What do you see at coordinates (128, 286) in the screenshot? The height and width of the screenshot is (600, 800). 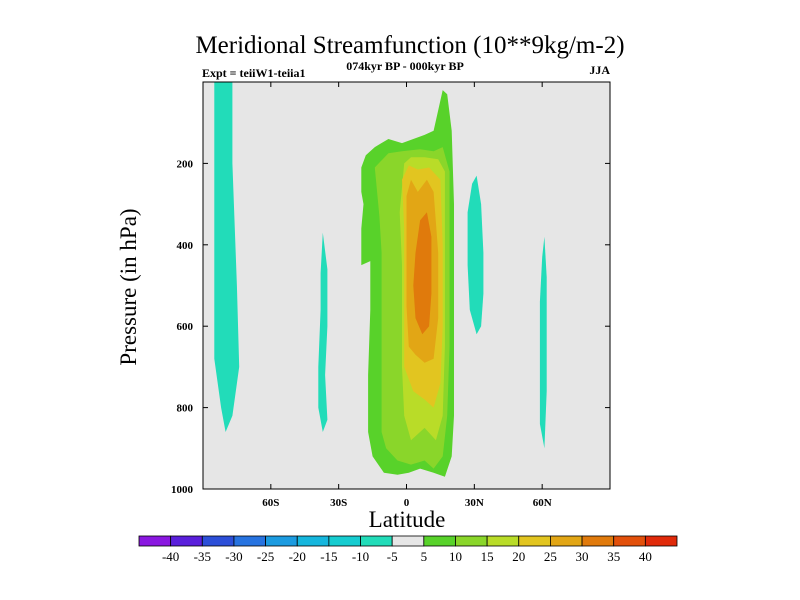 I see `y-axis-label: Pressure (in hPa)` at bounding box center [128, 286].